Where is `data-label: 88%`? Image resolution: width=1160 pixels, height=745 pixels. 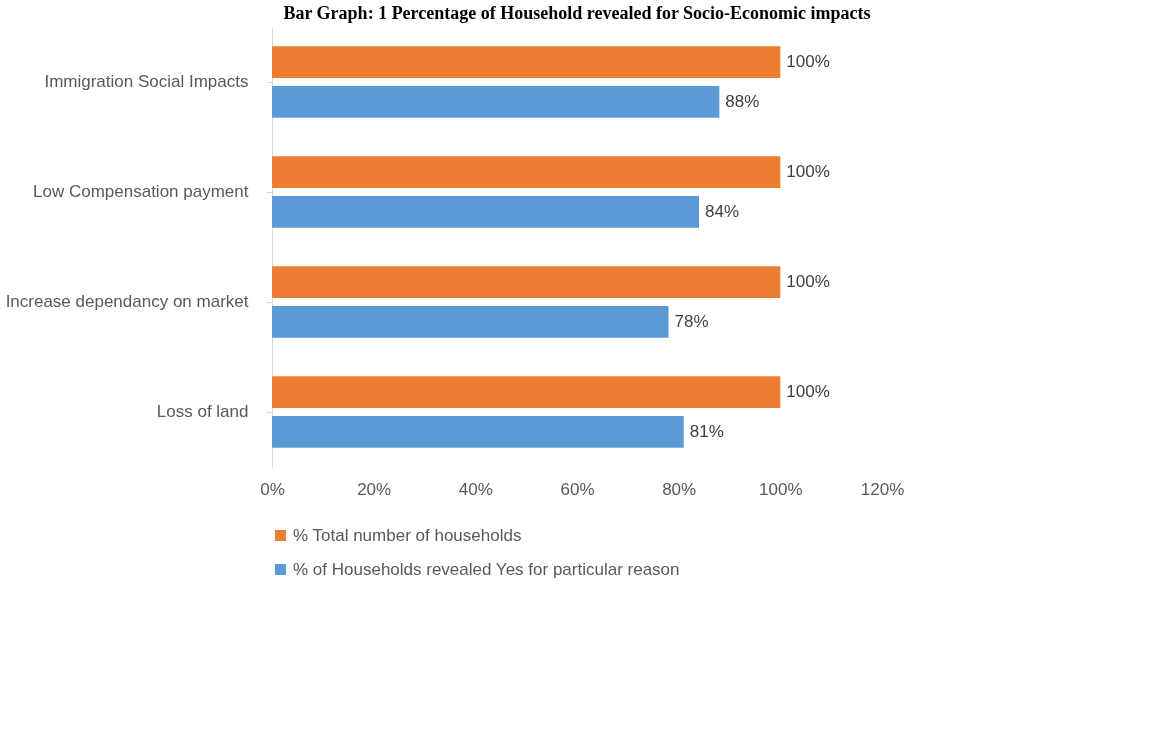
data-label: 88% is located at coordinates (742, 101).